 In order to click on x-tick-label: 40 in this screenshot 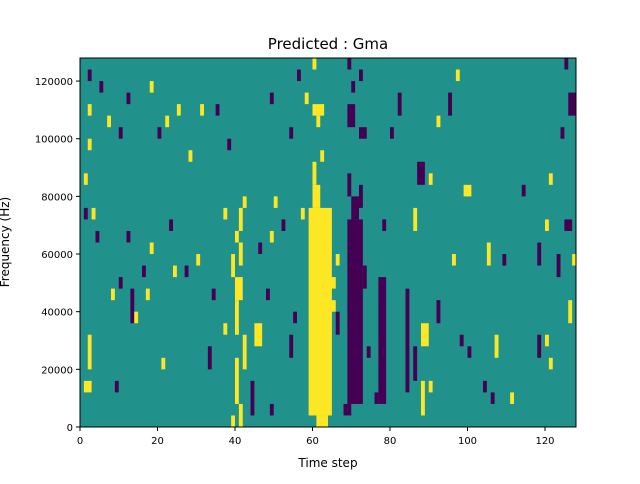, I will do `click(235, 441)`.